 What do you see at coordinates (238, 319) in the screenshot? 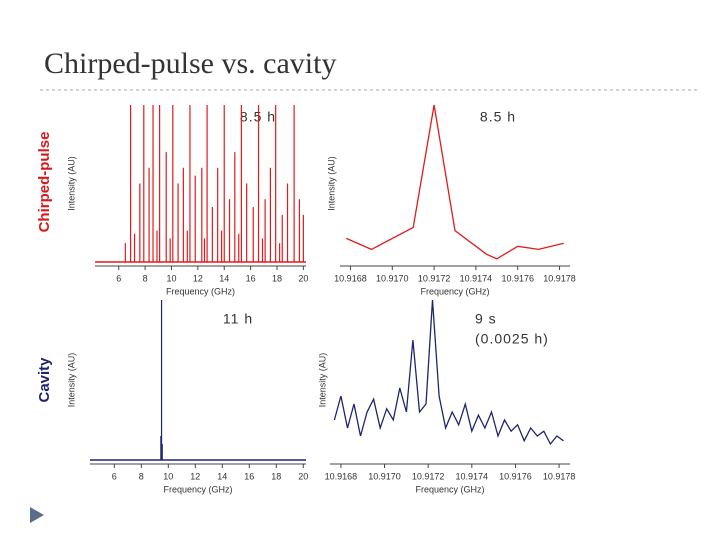
I see `annotation: 11 h` at bounding box center [238, 319].